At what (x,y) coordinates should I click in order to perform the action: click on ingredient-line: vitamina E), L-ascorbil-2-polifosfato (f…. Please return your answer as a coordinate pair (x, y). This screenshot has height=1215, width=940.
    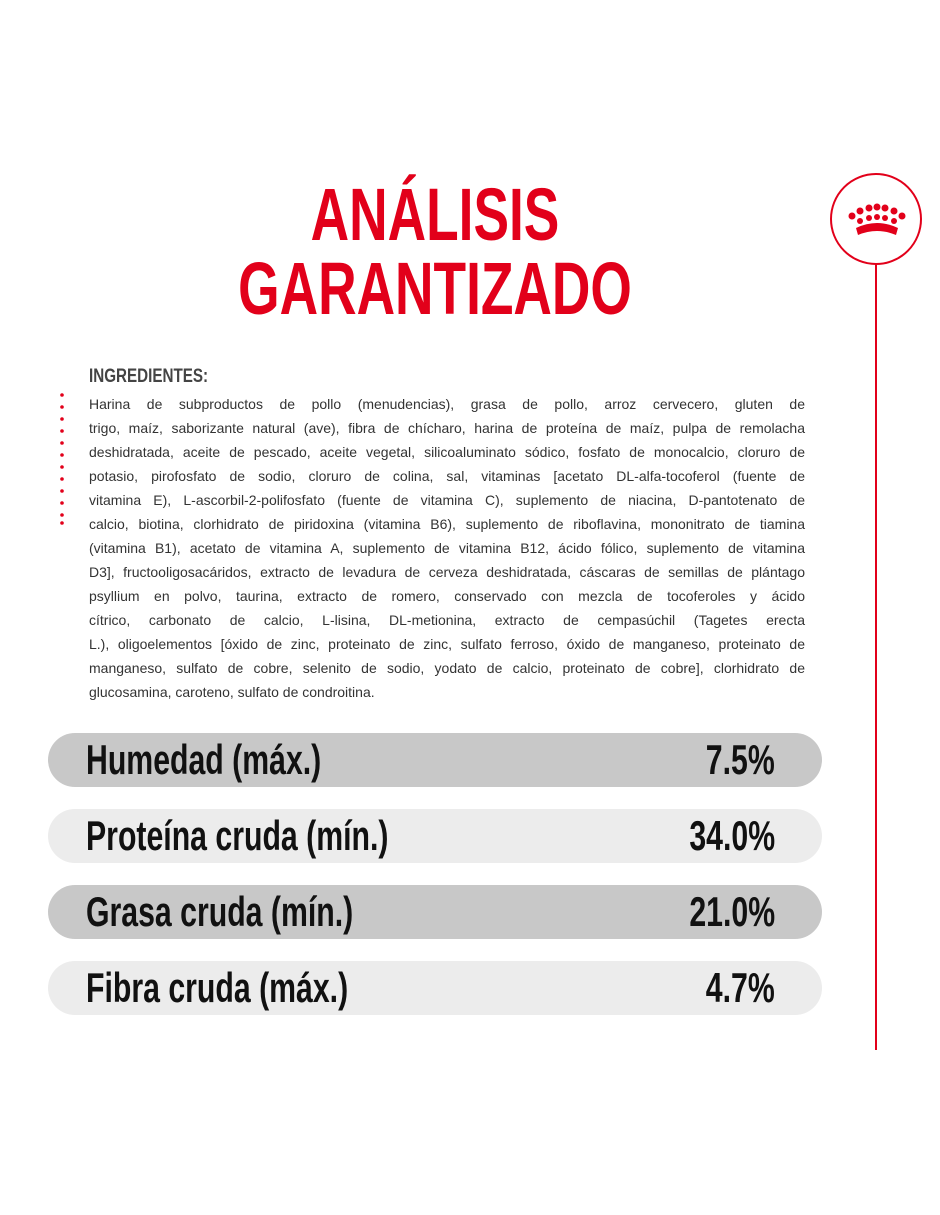
    Looking at the image, I should click on (447, 500).